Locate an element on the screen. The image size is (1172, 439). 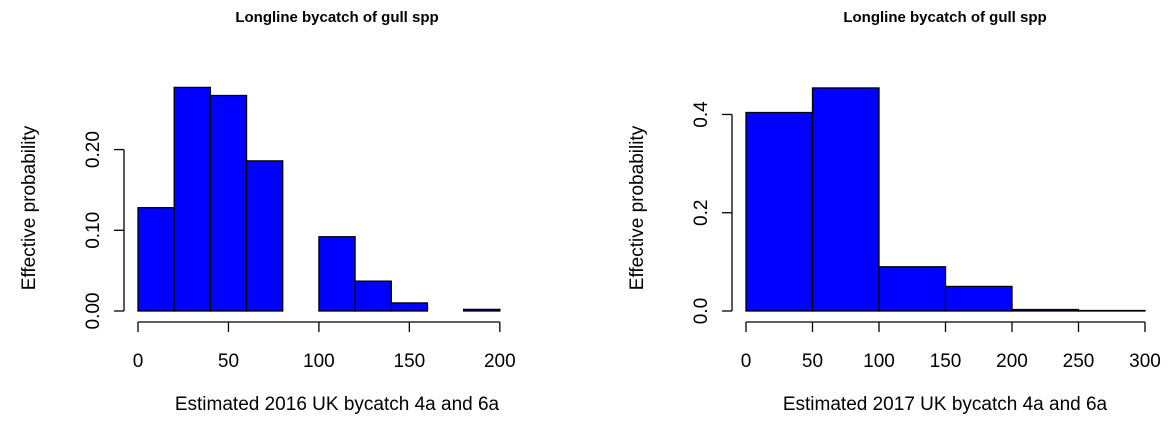
y-tick-label: 0.0 is located at coordinates (701, 311).